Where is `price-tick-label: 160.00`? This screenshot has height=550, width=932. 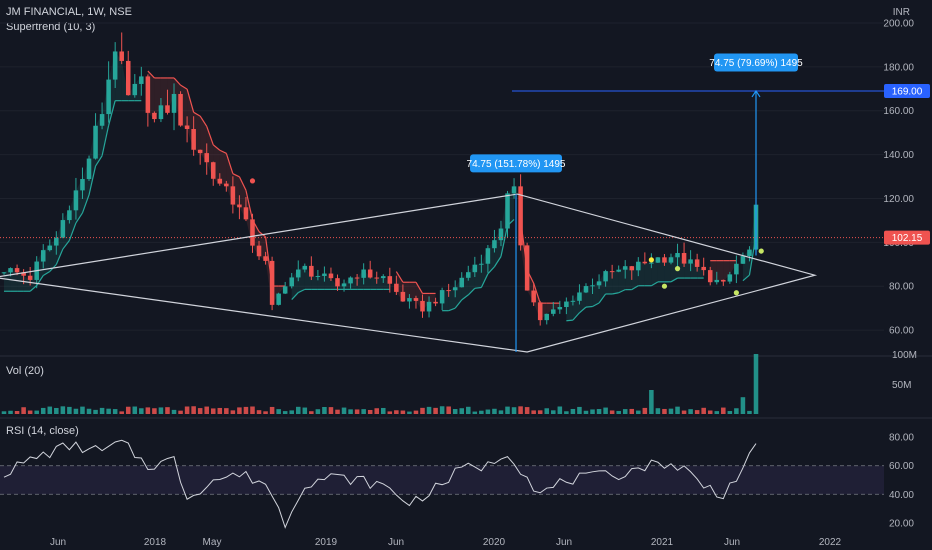 price-tick-label: 160.00 is located at coordinates (898, 111).